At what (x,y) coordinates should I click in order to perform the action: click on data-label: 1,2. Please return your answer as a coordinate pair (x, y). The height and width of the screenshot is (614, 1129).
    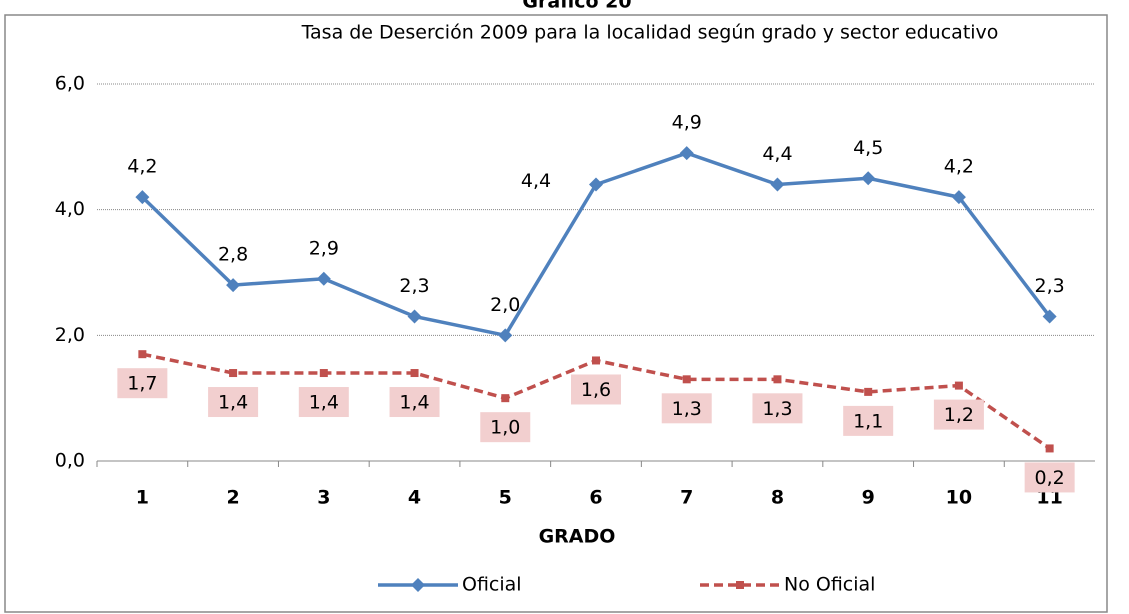
    Looking at the image, I should click on (959, 415).